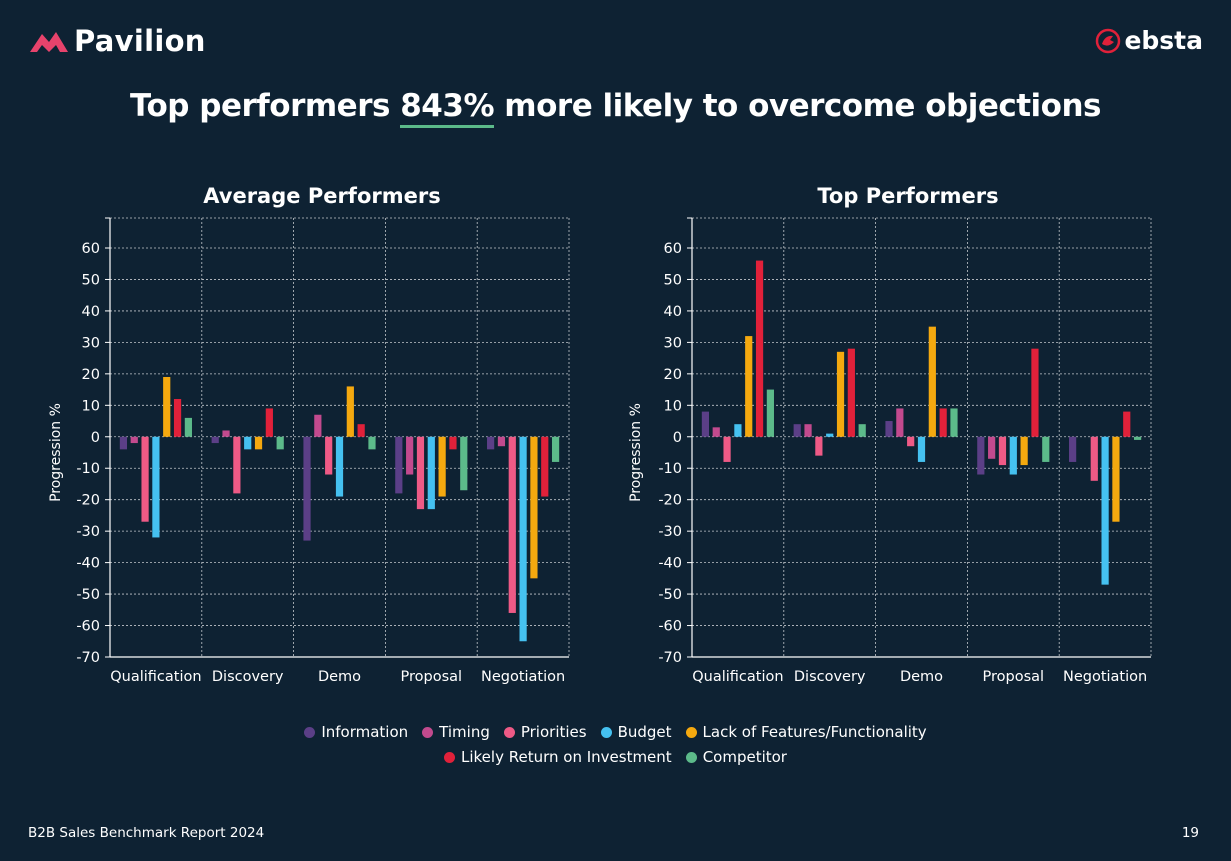 The height and width of the screenshot is (861, 1231). What do you see at coordinates (673, 343) in the screenshot?
I see `y-tick-label: 30` at bounding box center [673, 343].